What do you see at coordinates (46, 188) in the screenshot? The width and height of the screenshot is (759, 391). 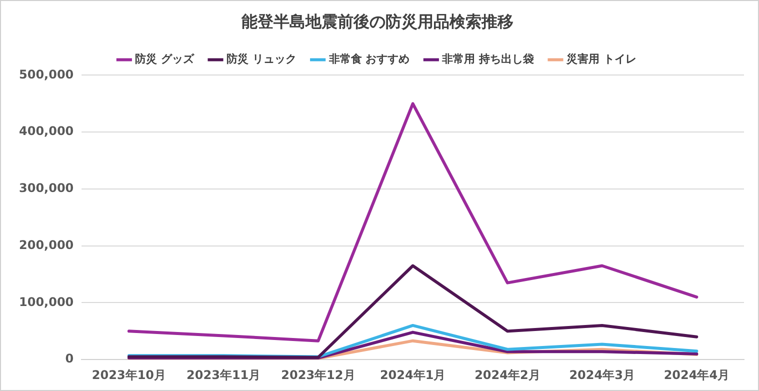 I see `y-tick-label: 300,000` at bounding box center [46, 188].